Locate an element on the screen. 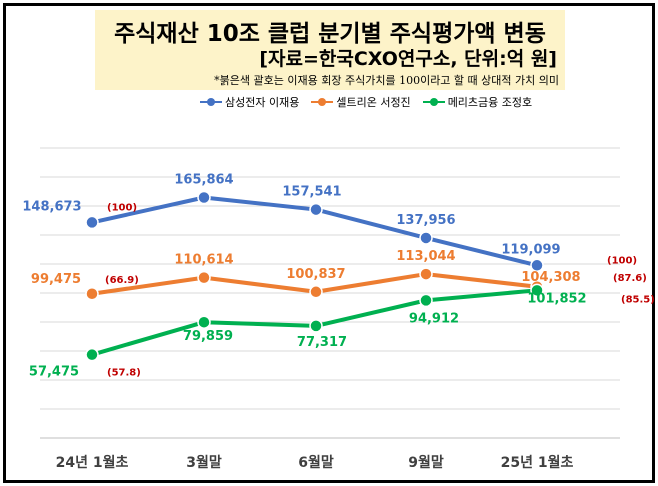 This screenshot has height=486, width=658. data-label: 104,308 is located at coordinates (550, 277).